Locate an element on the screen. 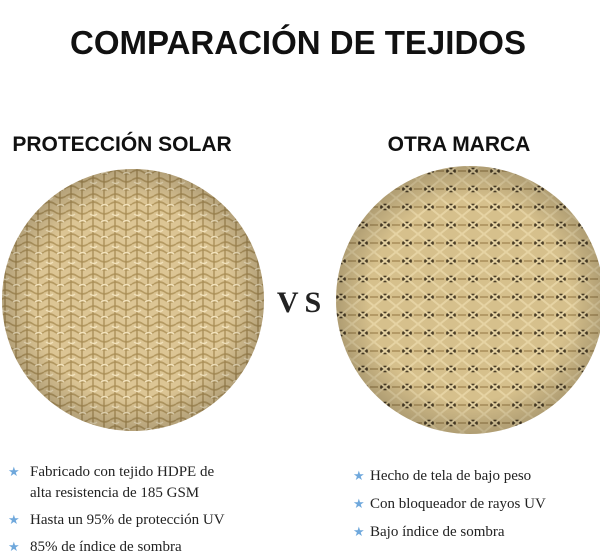 The image size is (600, 554). bullet-text: Hasta un 95% de protección UV is located at coordinates (127, 520).